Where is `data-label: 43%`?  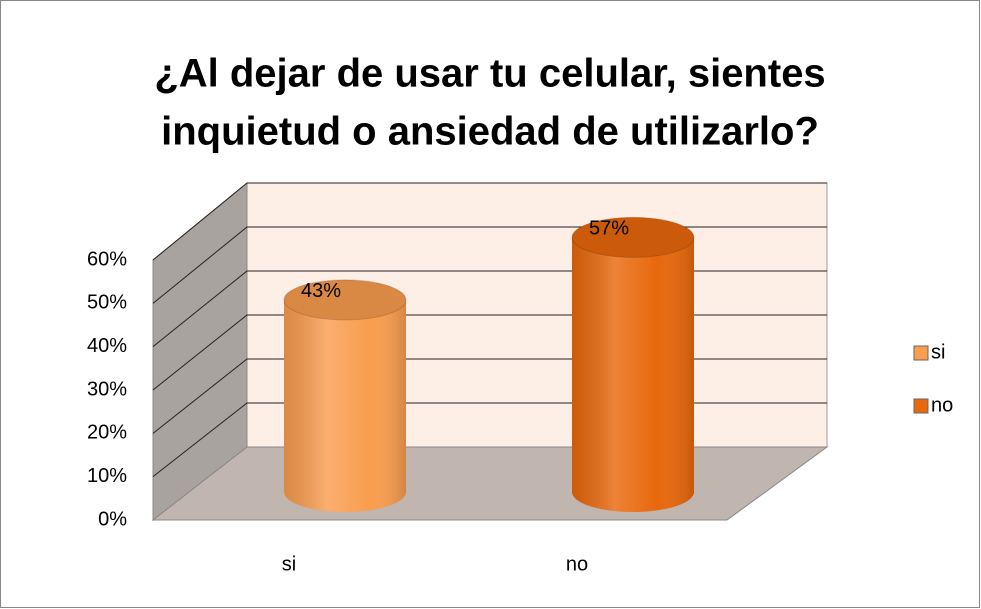 data-label: 43% is located at coordinates (321, 291).